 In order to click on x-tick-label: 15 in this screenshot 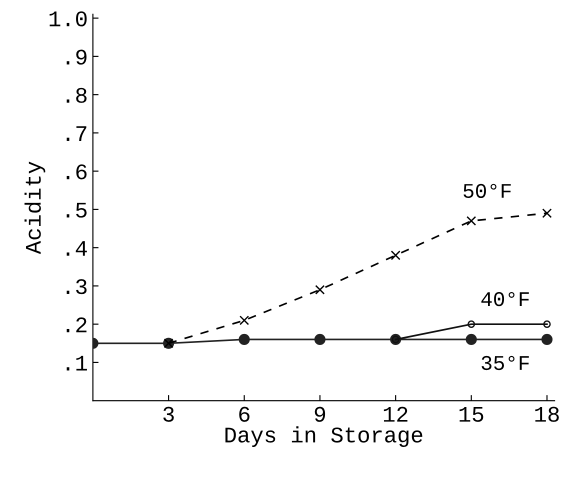, I will do `click(472, 414)`.